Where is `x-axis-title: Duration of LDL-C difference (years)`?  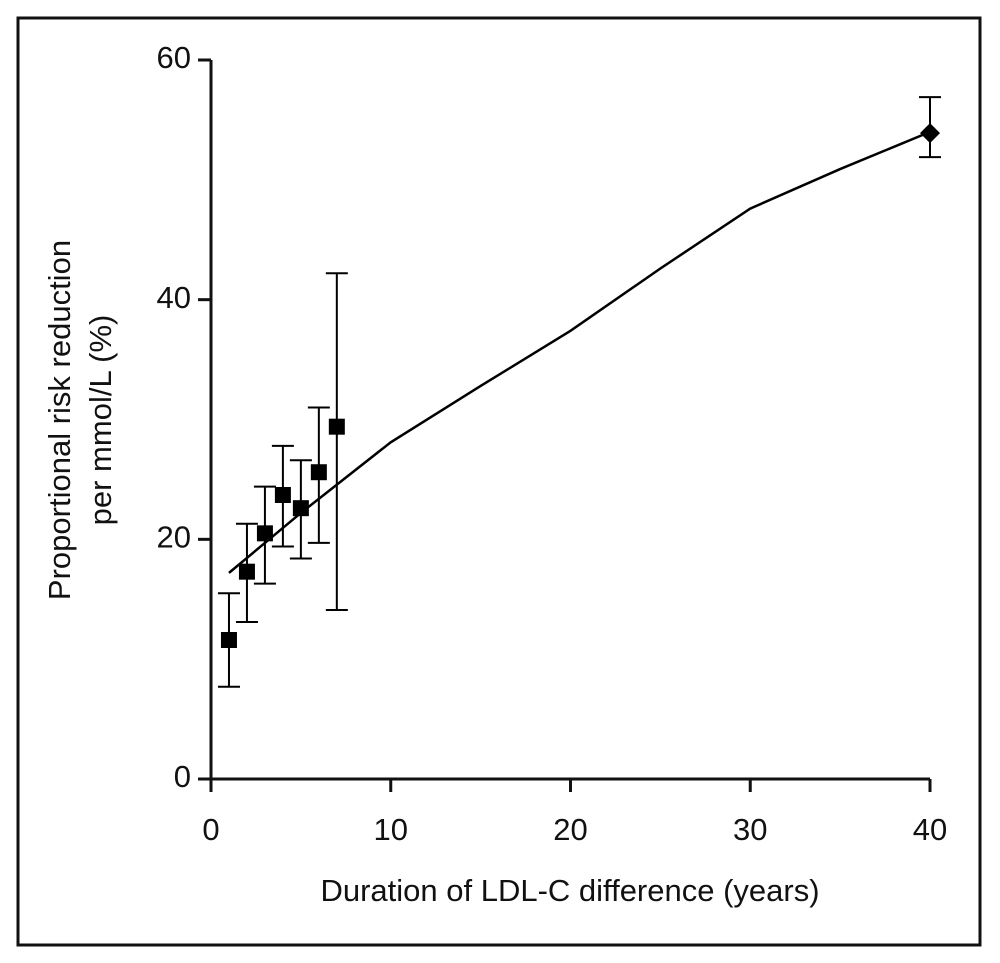
x-axis-title: Duration of LDL-C difference (years) is located at coordinates (569, 890).